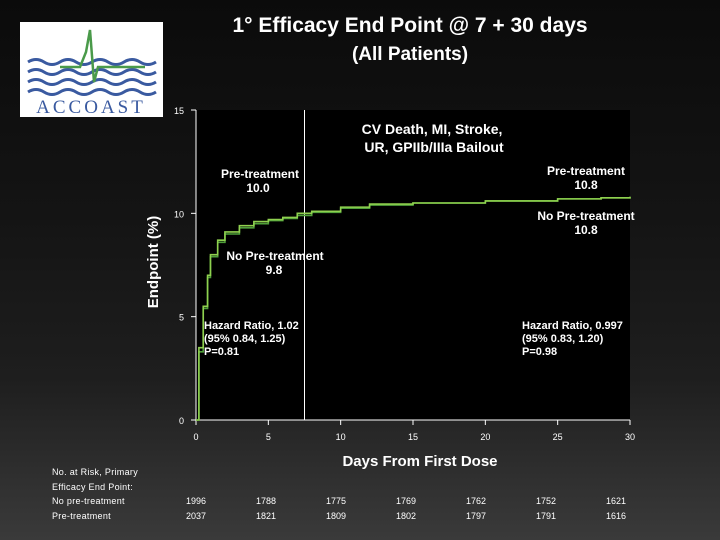 The width and height of the screenshot is (720, 540). I want to click on logo-ecg-line, so click(102, 56).